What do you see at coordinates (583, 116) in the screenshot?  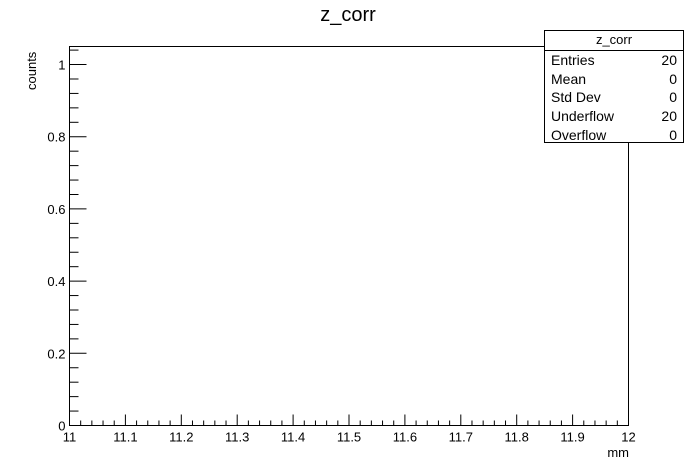 I see `stats-label: Underflow` at bounding box center [583, 116].